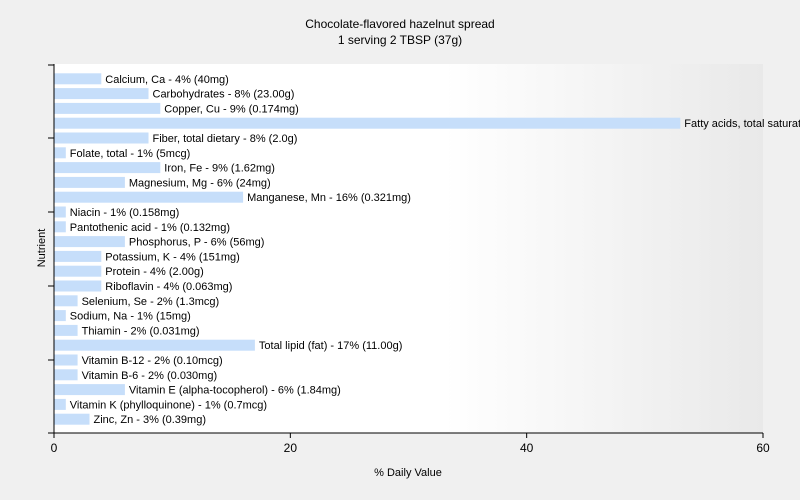 The width and height of the screenshot is (800, 500). I want to click on bar-label: Niacin - 1% (0.158mg), so click(124, 213).